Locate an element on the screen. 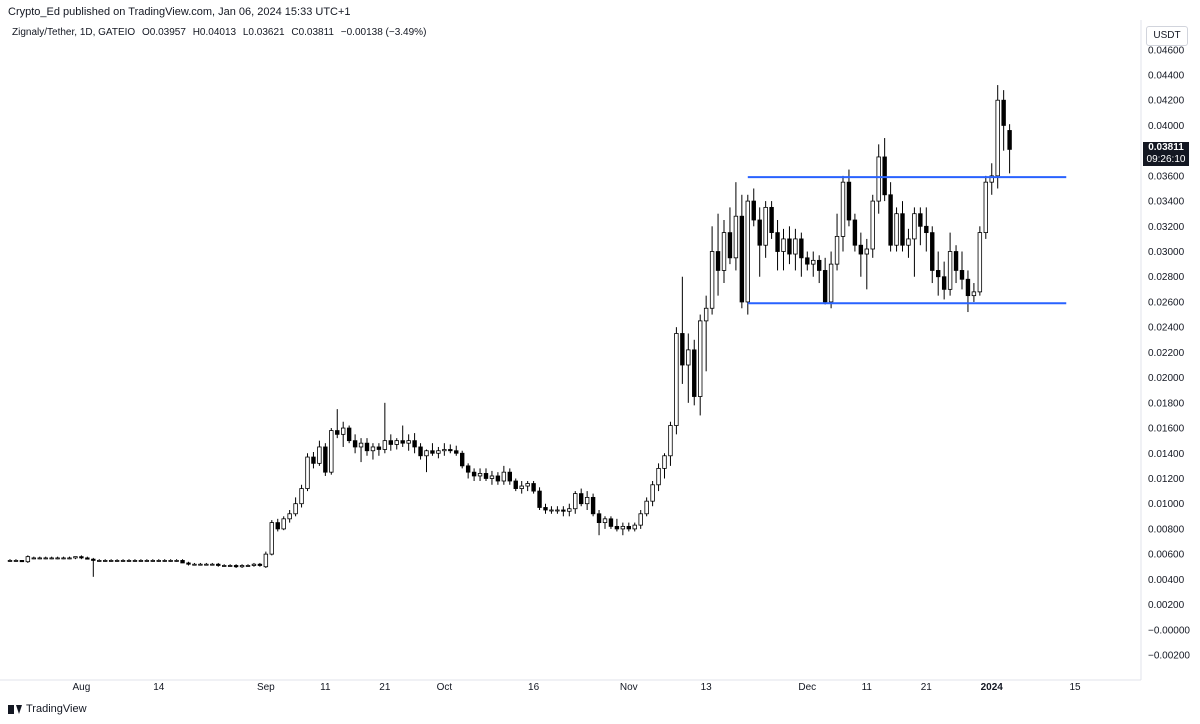 The width and height of the screenshot is (1200, 724). x-tick-label: 21 is located at coordinates (927, 687).